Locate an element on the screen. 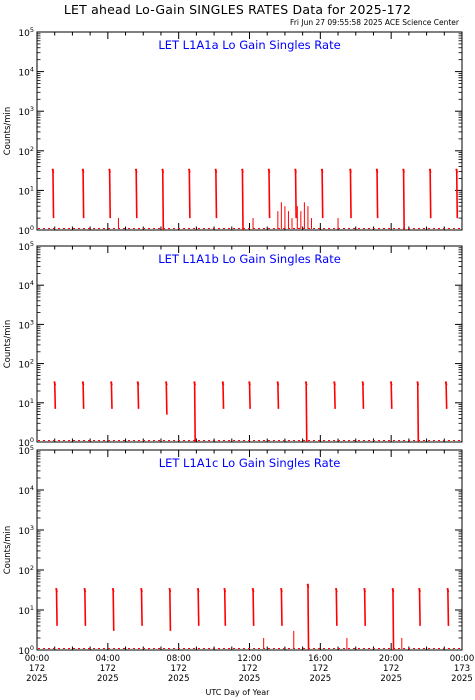 This screenshot has width=475, height=700. panel-title: LET L1A1b Lo Gain Singles Rate is located at coordinates (249, 259).